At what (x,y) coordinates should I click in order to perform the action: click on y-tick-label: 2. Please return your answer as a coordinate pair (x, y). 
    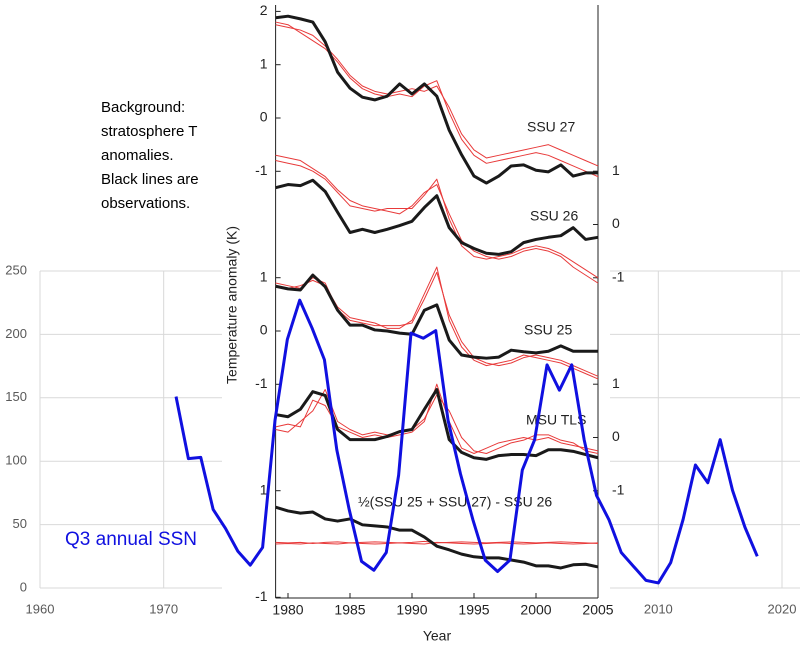
    Looking at the image, I should click on (264, 10).